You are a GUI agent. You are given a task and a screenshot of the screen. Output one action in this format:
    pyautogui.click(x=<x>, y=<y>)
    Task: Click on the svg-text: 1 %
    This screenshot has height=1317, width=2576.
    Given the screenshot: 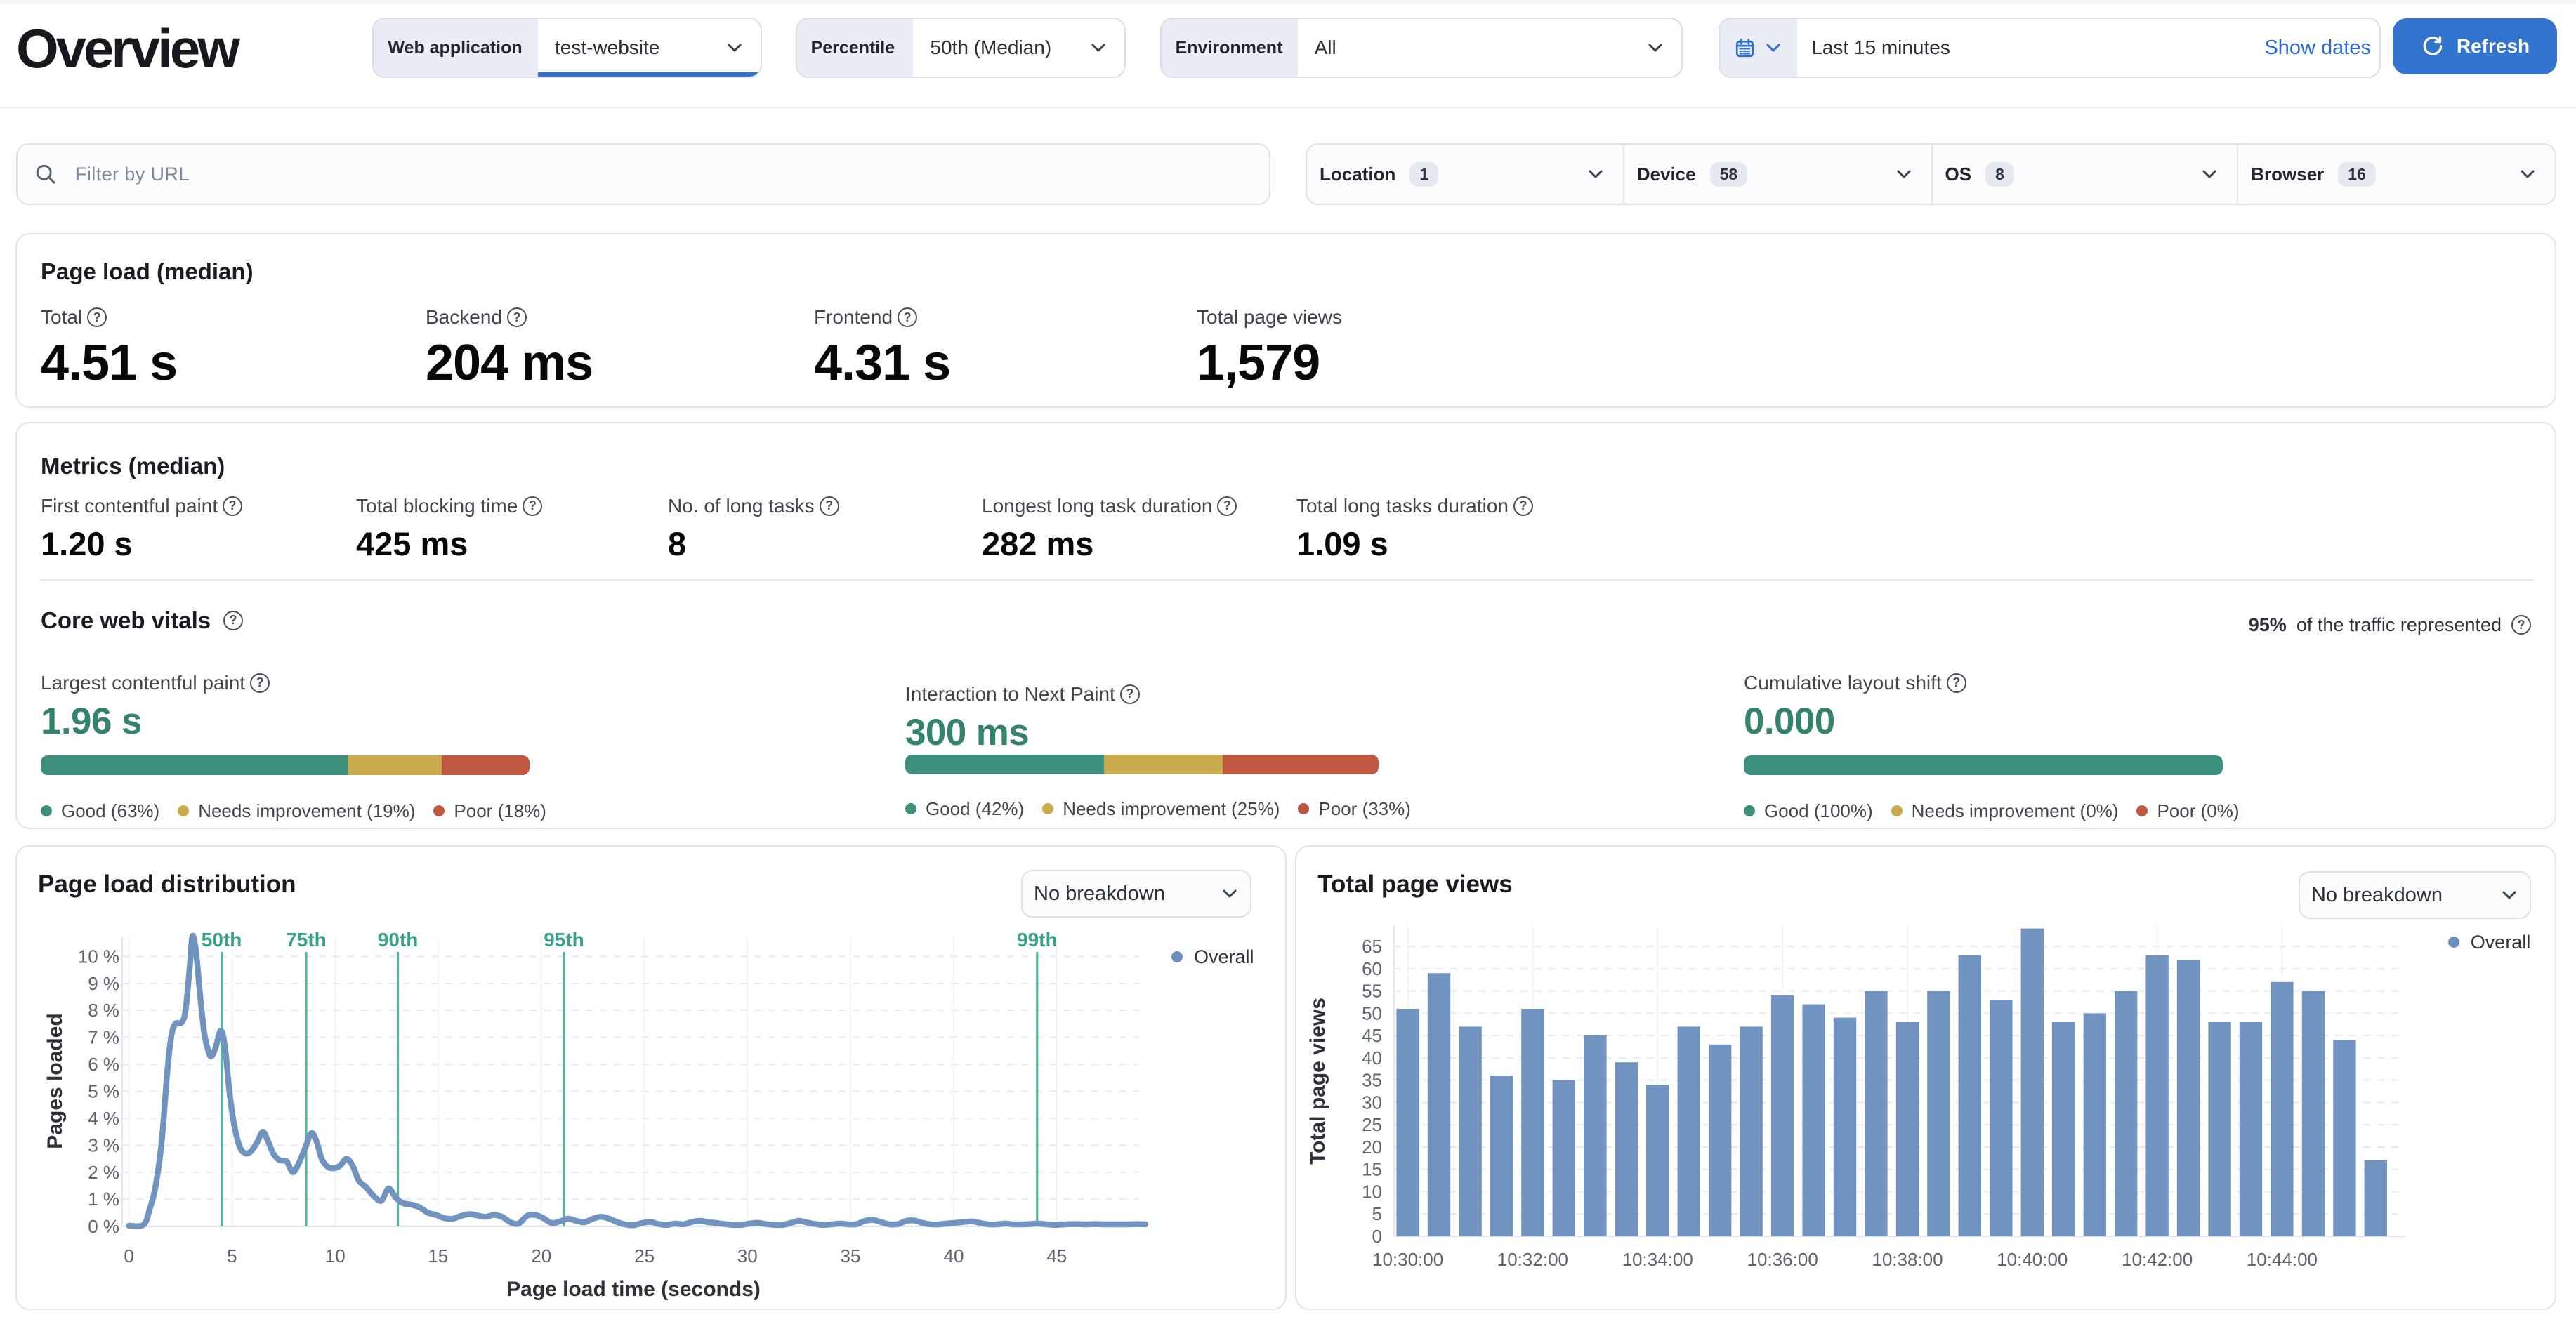 What is the action you would take?
    pyautogui.click(x=103, y=1199)
    